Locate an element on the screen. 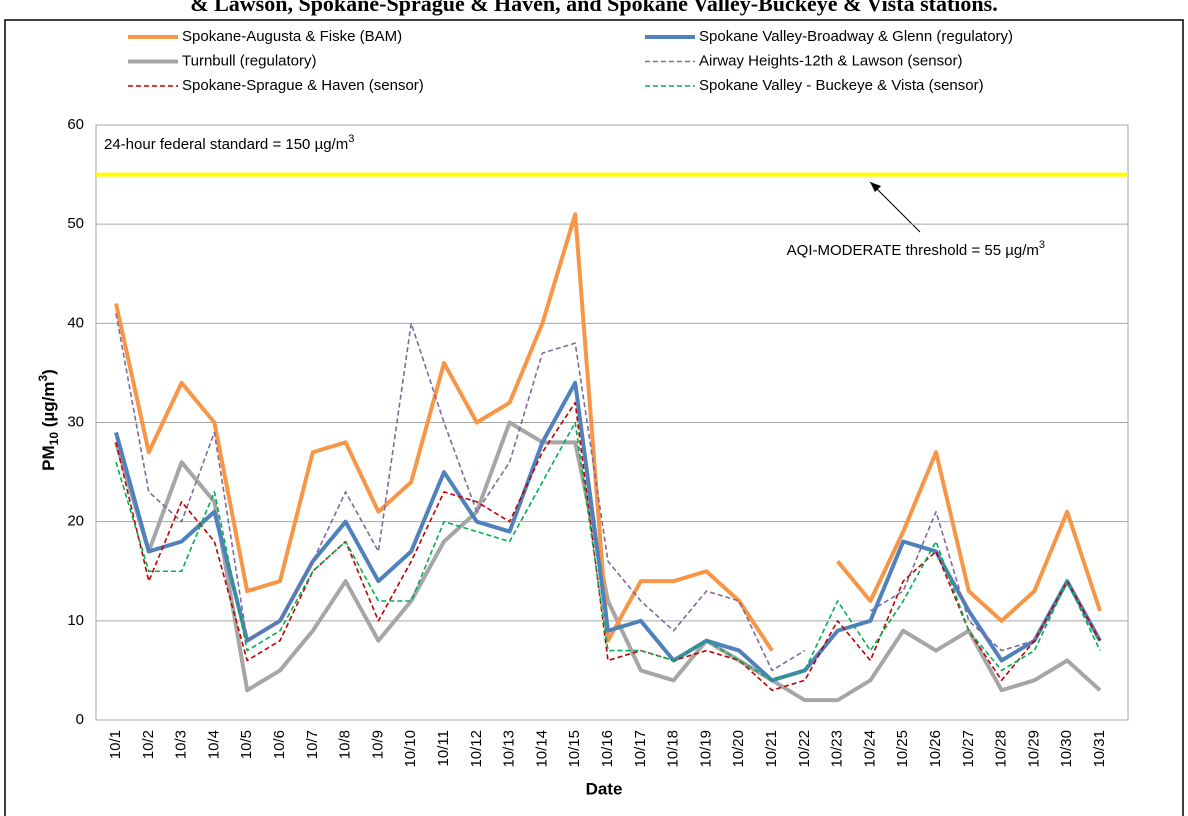 The width and height of the screenshot is (1188, 816). arrow-head is located at coordinates (875, 187).